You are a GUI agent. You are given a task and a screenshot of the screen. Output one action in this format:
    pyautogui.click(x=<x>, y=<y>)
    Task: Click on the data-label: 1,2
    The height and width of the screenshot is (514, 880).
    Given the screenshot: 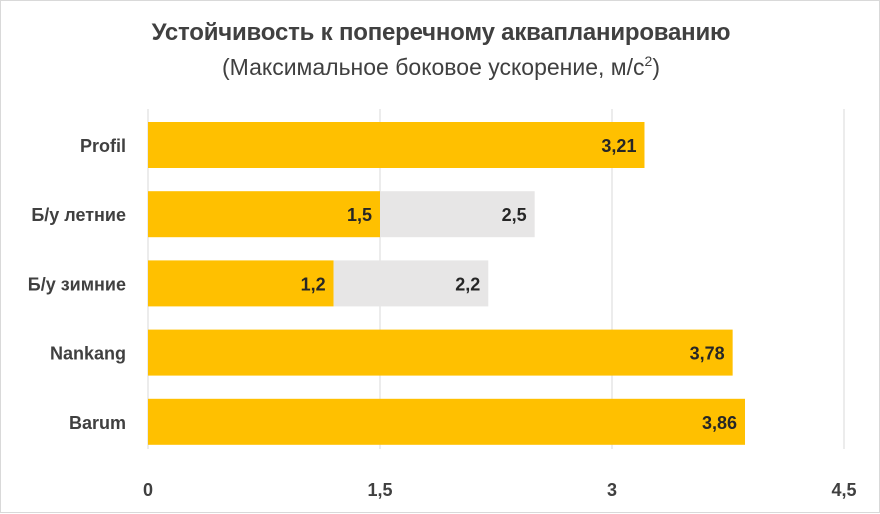 What is the action you would take?
    pyautogui.click(x=313, y=284)
    